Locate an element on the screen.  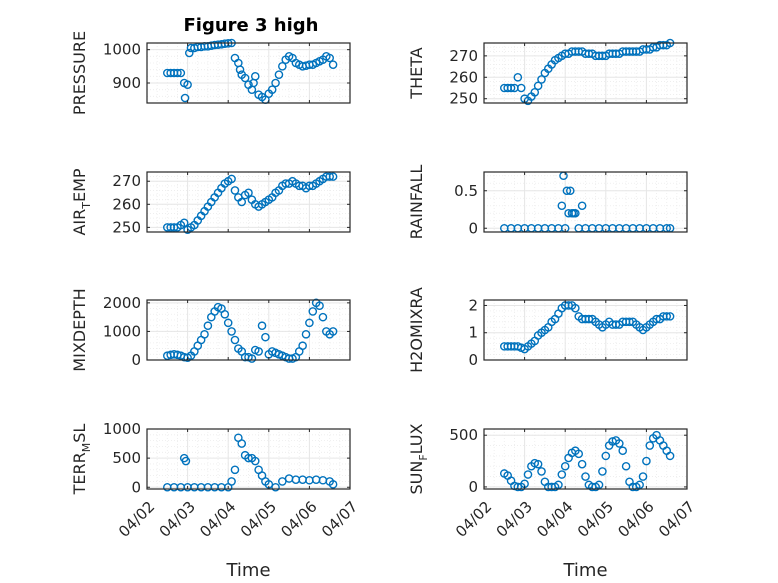
subplot-6: 0 1 2 H2OMIXRA is located at coordinates (547, 330).